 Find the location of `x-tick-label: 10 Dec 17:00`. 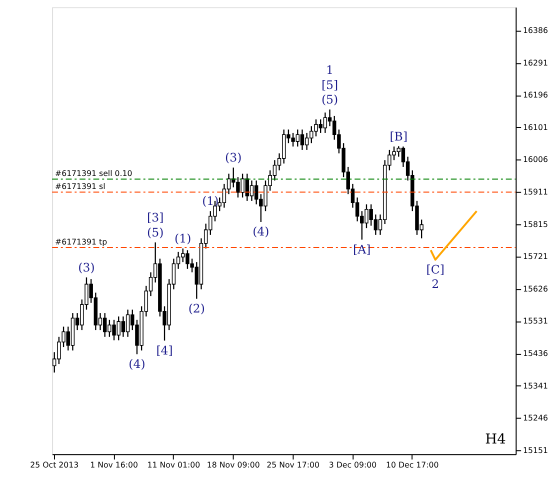

x-tick-label: 10 Dec 17:00 is located at coordinates (412, 465).